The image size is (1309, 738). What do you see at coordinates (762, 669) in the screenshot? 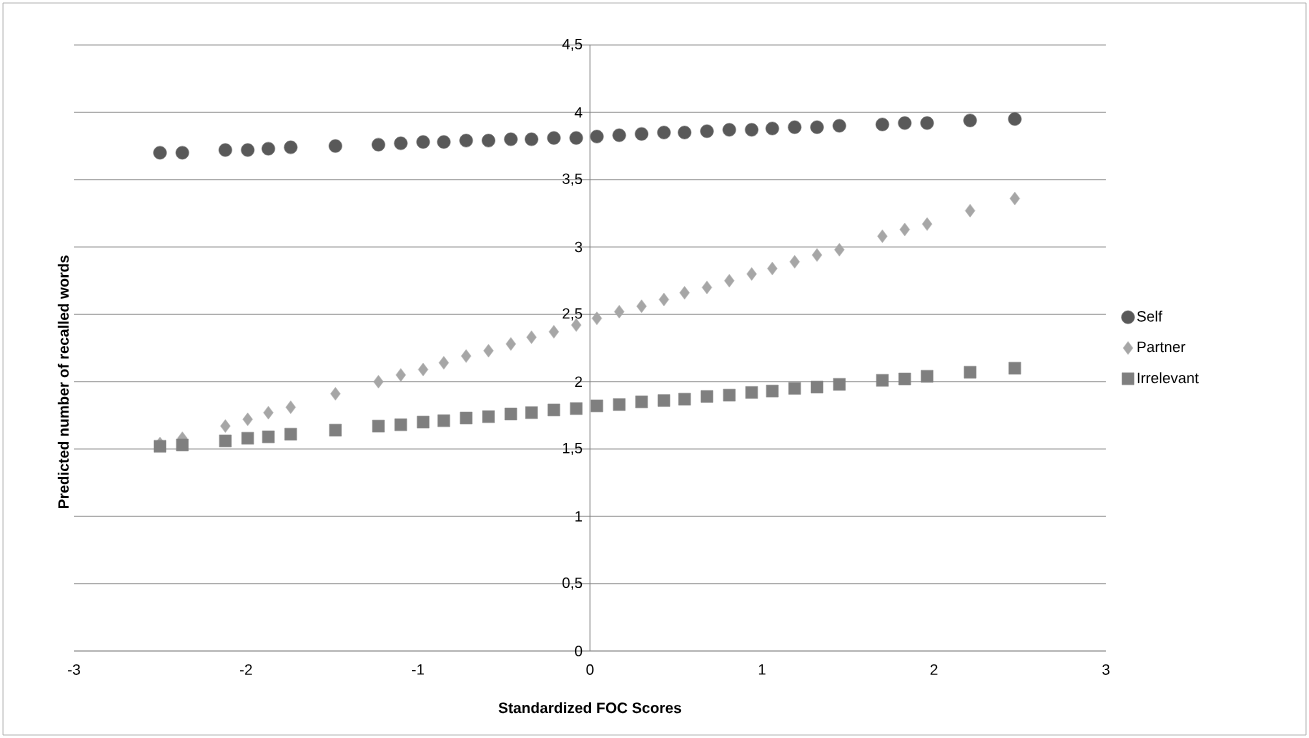
I see `x-tick-label: 1` at bounding box center [762, 669].